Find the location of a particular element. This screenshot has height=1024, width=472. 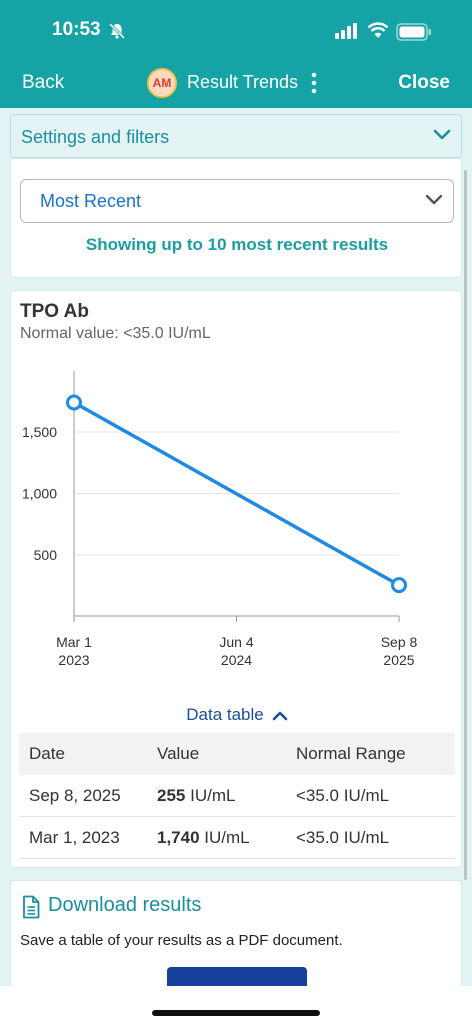

bell-off-icon is located at coordinates (117, 31).